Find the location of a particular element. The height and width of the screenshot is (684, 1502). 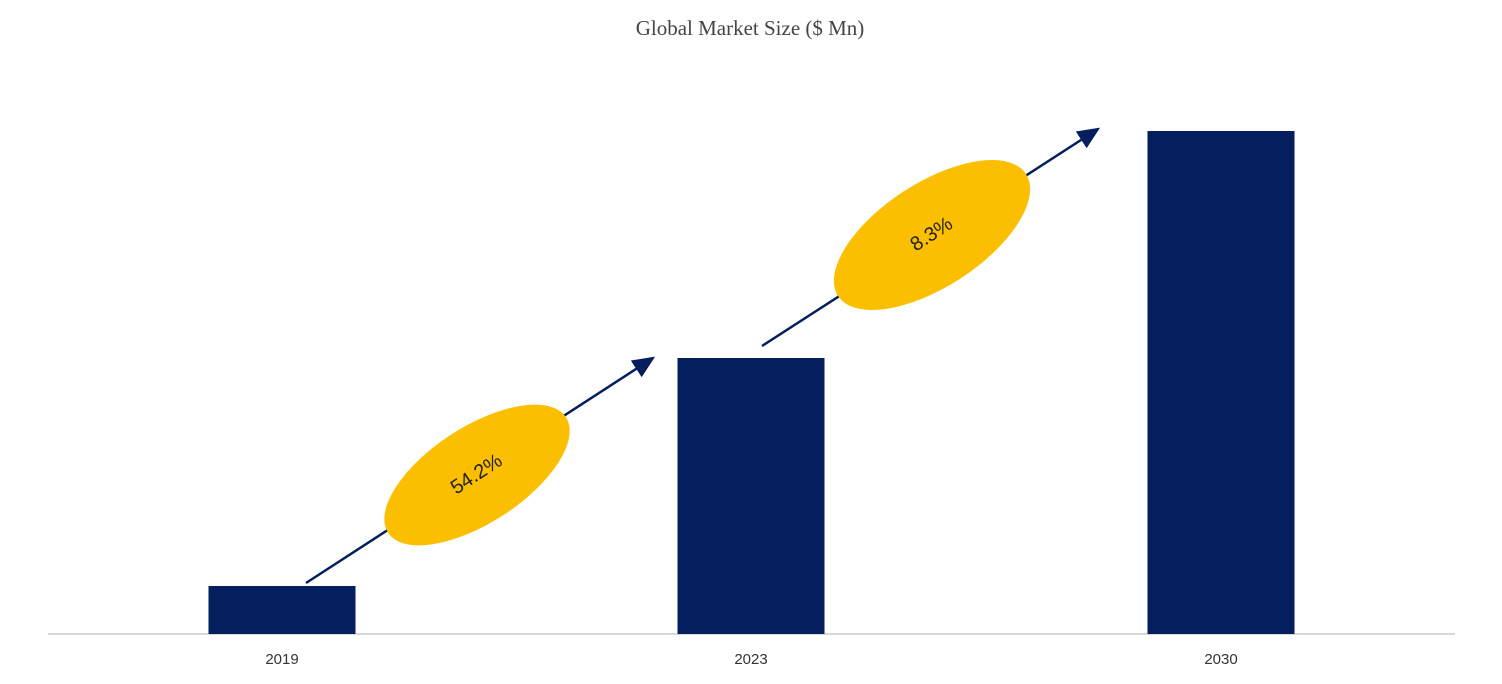

chart-title: Global Market Size ($ Mn) is located at coordinates (750, 28).